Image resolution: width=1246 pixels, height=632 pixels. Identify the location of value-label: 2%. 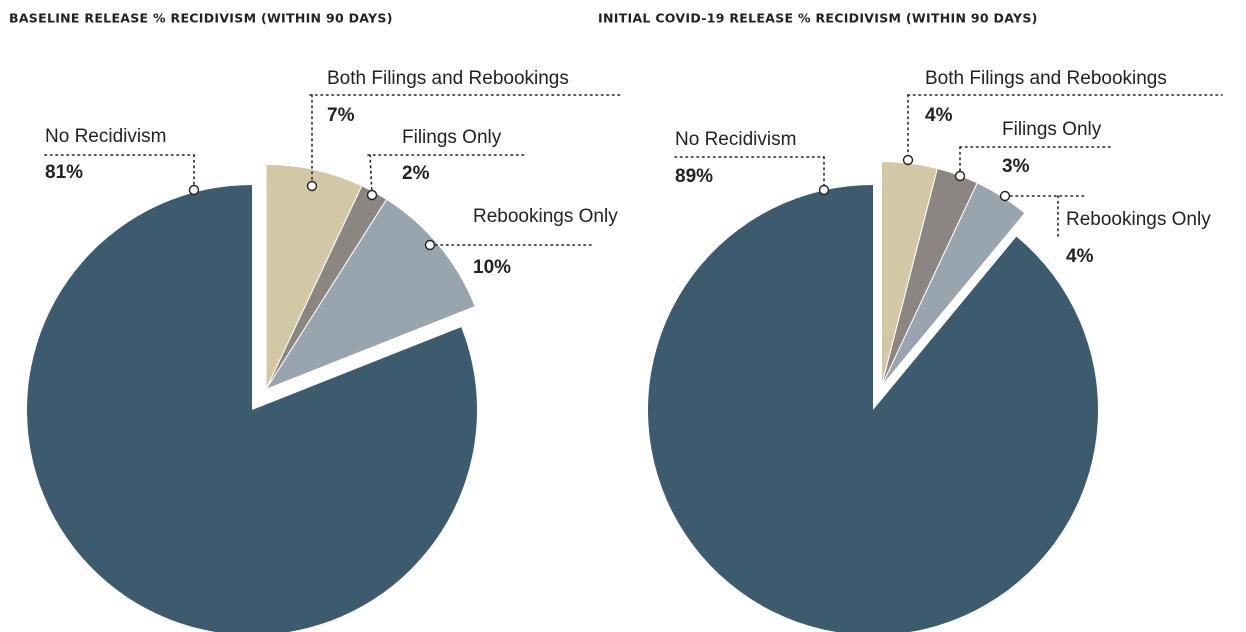
(416, 173).